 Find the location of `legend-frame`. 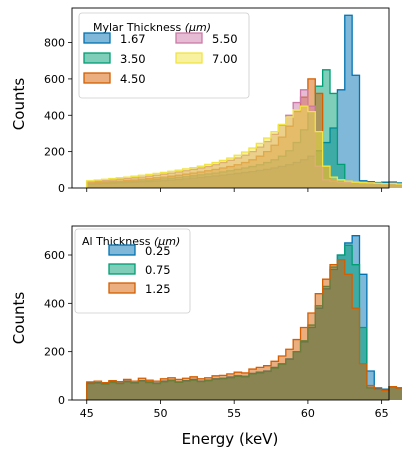

legend-frame is located at coordinates (164, 55).